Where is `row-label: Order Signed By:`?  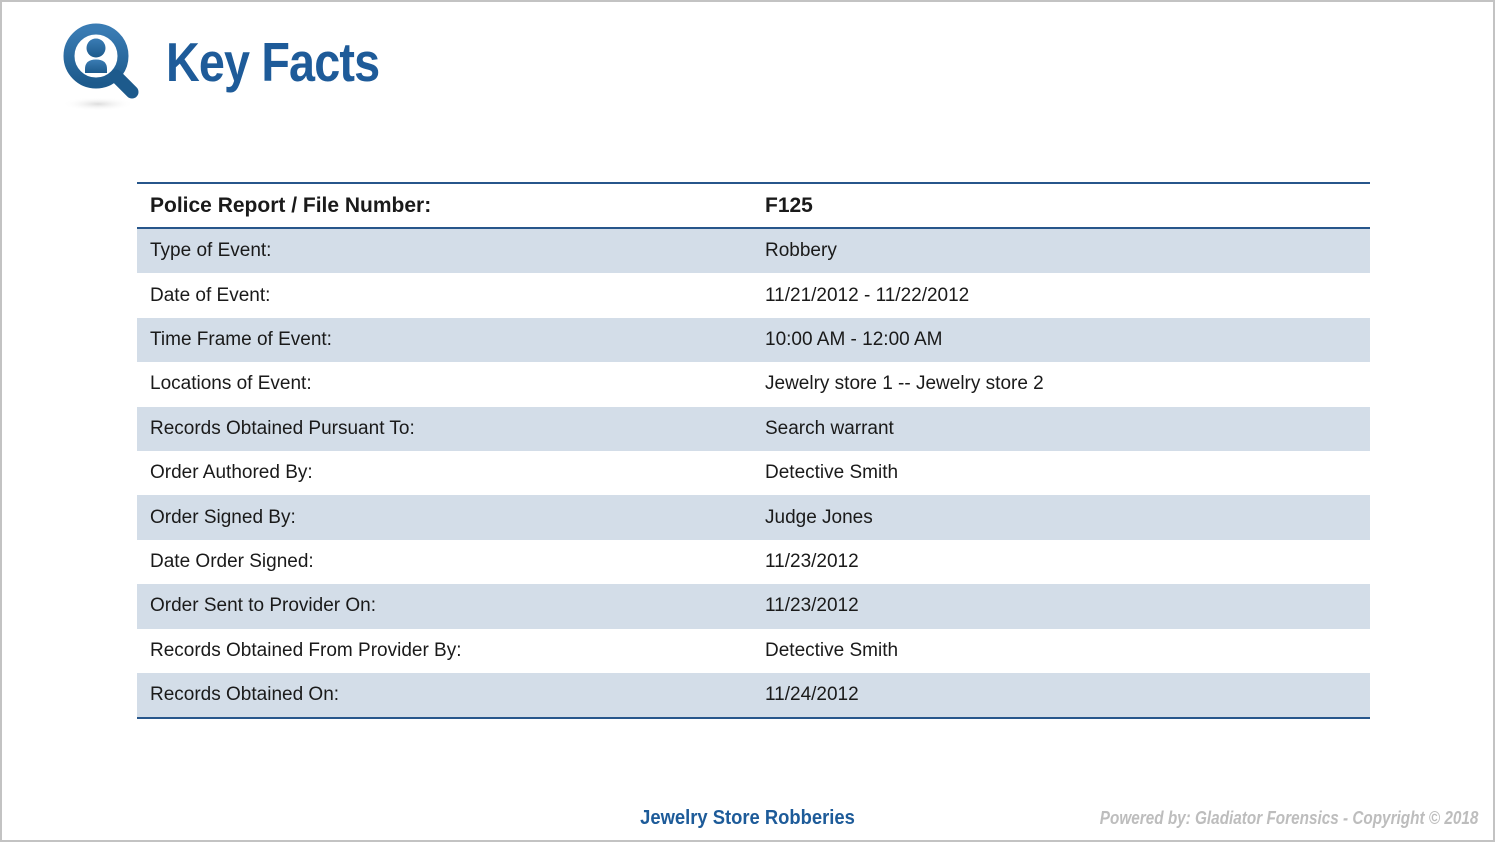
row-label: Order Signed By: is located at coordinates (223, 517).